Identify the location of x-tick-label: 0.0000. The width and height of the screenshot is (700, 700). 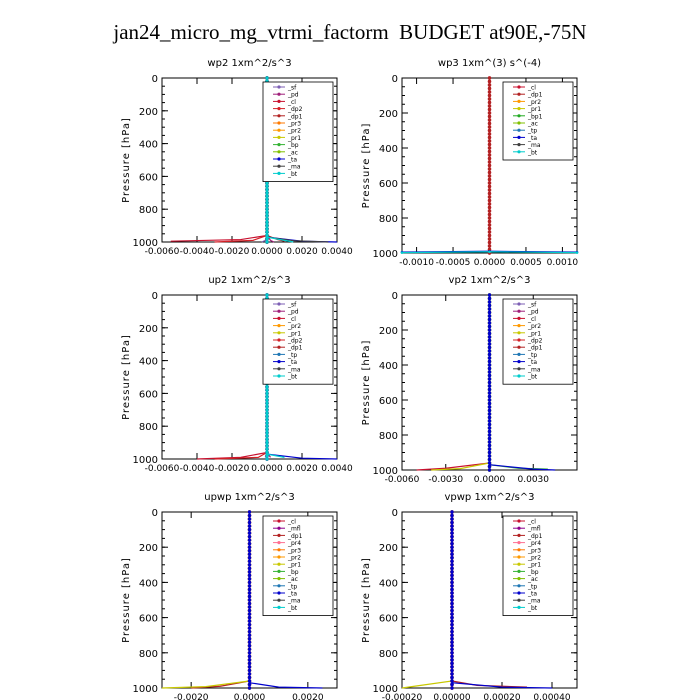
(250, 696).